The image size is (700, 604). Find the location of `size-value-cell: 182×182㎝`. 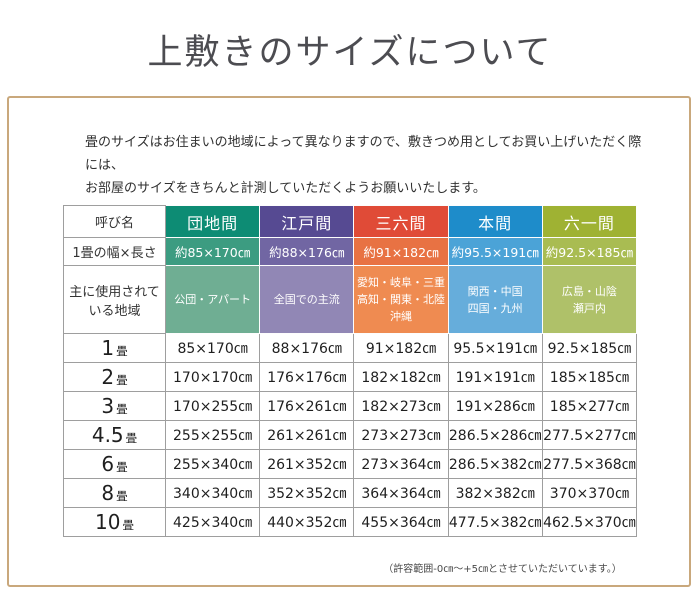

size-value-cell: 182×182㎝ is located at coordinates (401, 377).